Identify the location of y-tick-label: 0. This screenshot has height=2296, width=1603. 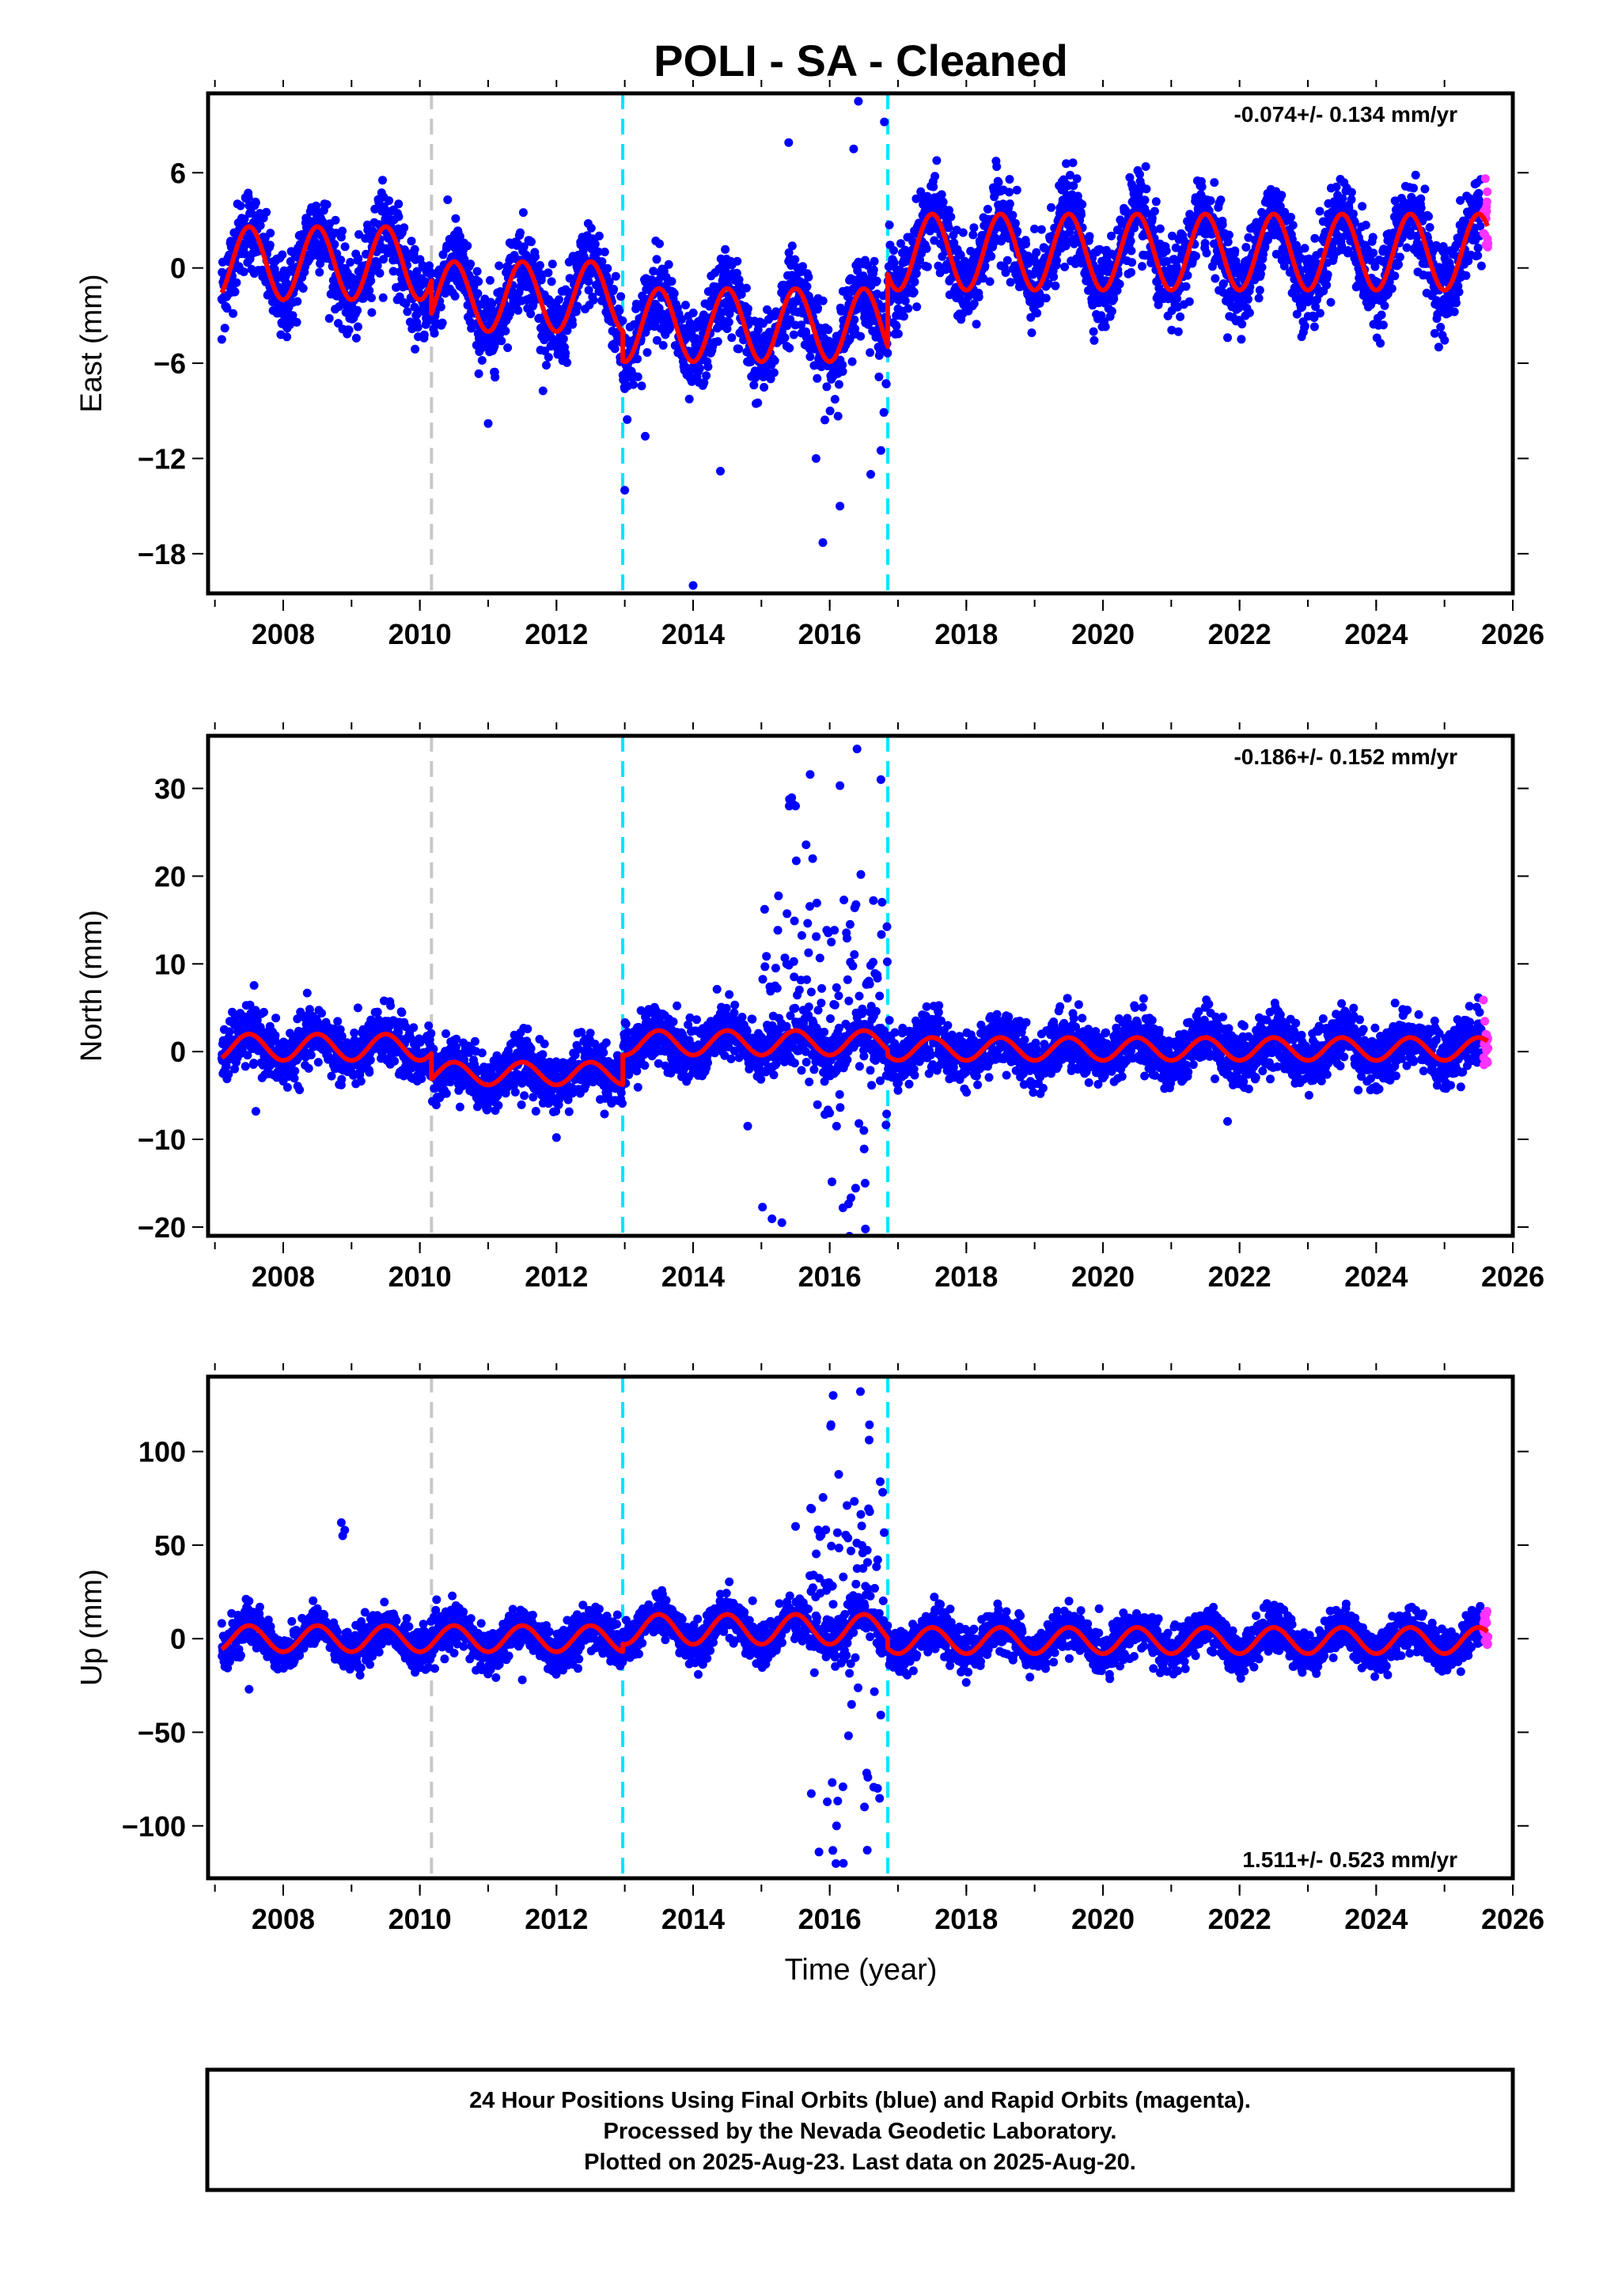
(178, 269).